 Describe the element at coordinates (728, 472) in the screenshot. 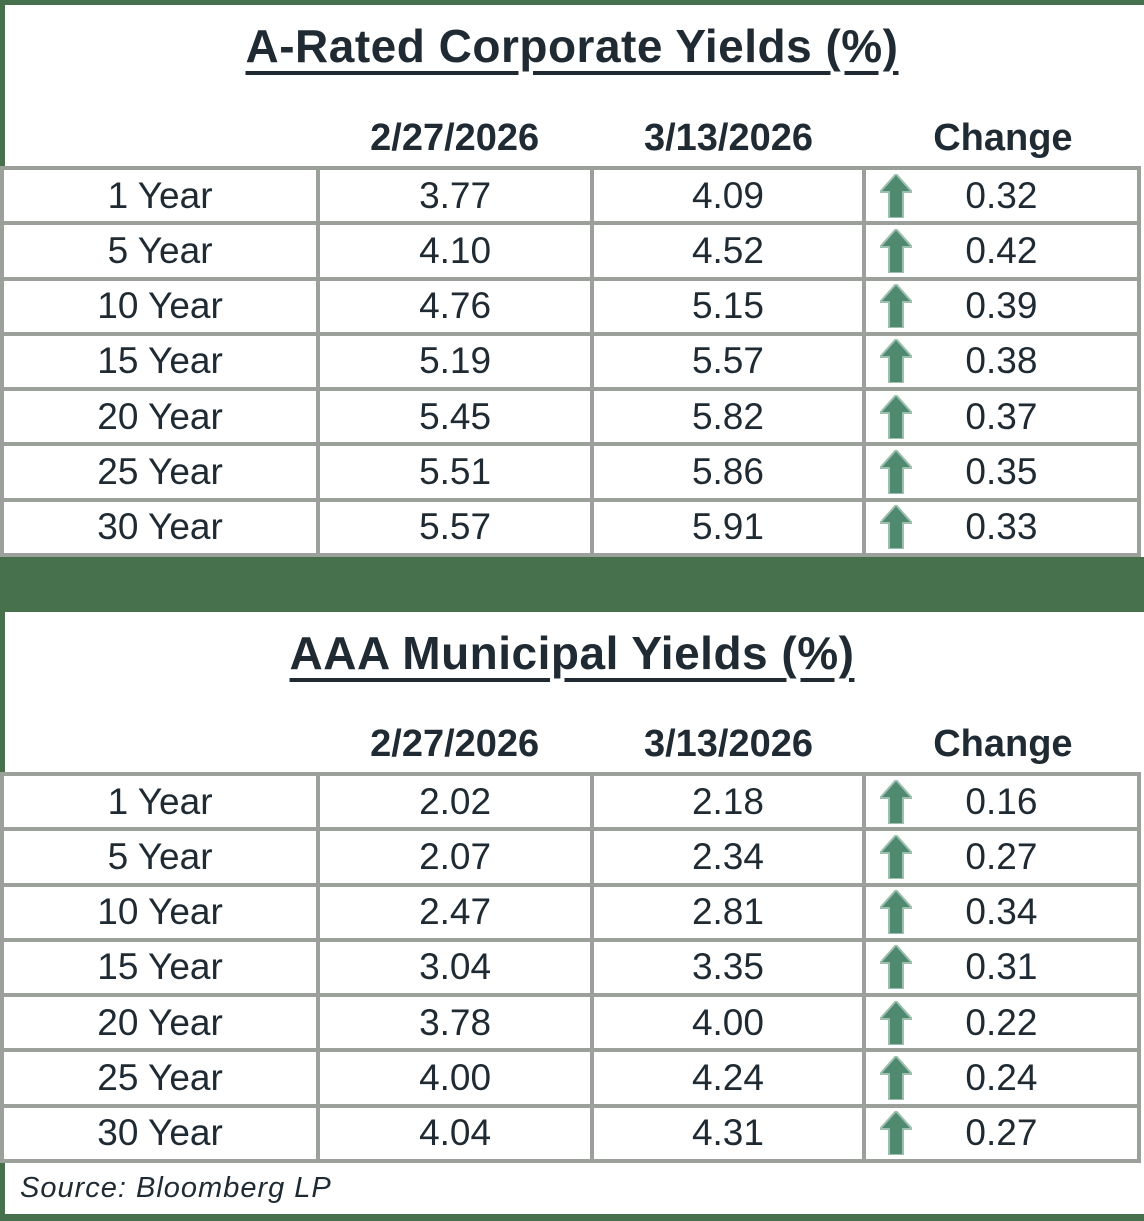

I see `curr-yield-cell: 5.86` at that location.